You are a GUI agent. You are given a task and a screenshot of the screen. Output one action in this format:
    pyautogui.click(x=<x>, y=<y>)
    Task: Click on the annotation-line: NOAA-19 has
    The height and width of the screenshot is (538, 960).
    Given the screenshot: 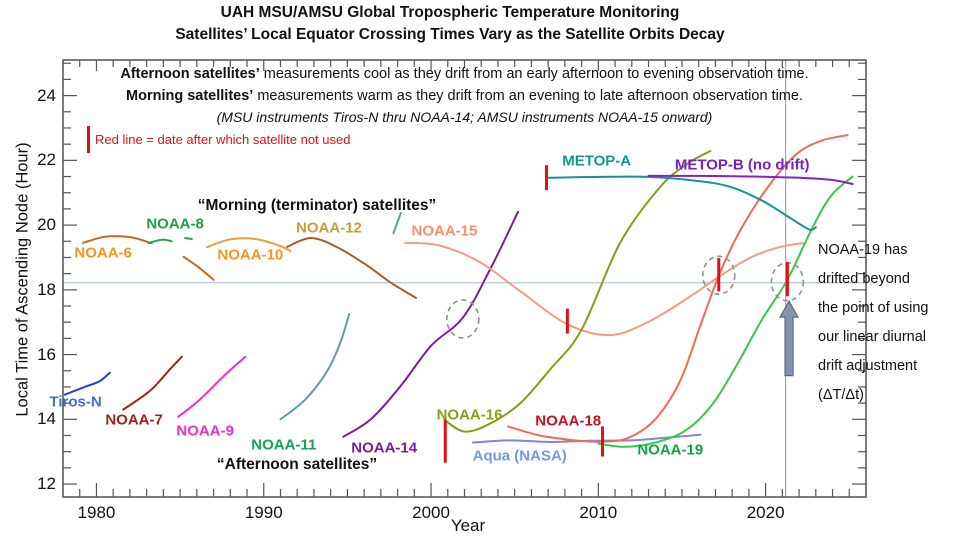 What is the action you would take?
    pyautogui.click(x=863, y=250)
    